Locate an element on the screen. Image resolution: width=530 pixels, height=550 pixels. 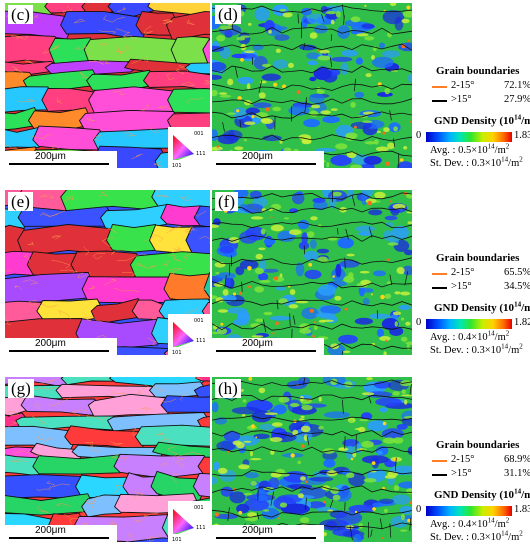
gnd-map: (h) 200μm is located at coordinates (312, 459).